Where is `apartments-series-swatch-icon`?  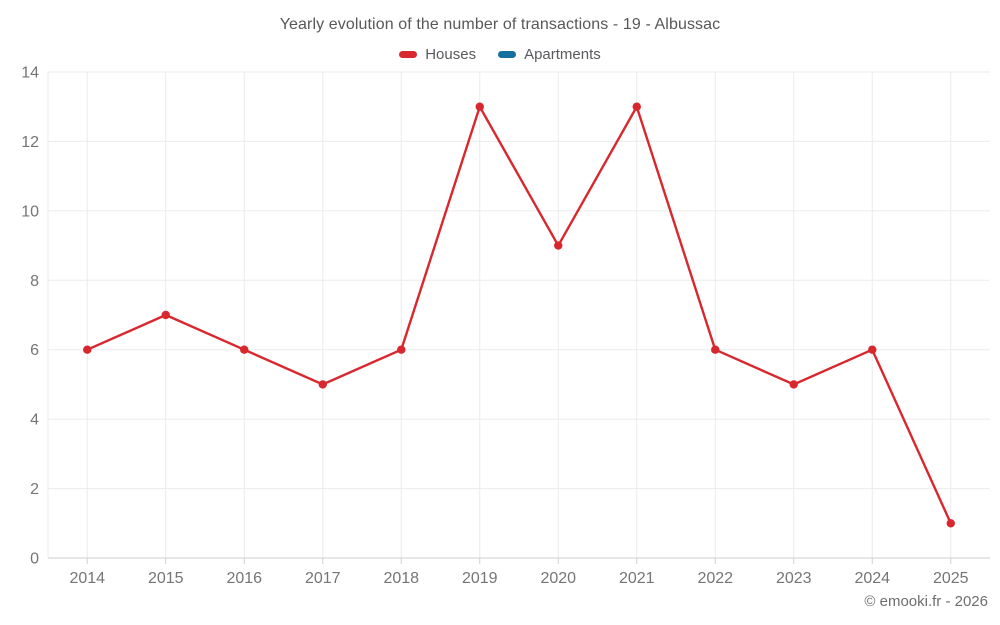 apartments-series-swatch-icon is located at coordinates (507, 54).